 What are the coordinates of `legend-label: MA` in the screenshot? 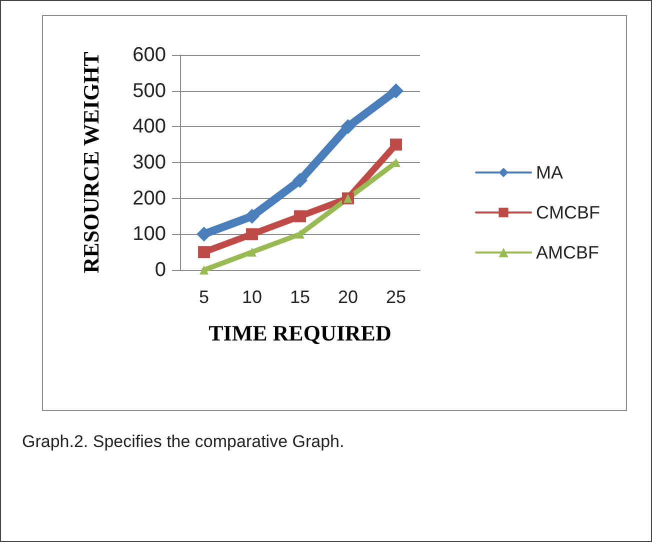 It's located at (550, 172).